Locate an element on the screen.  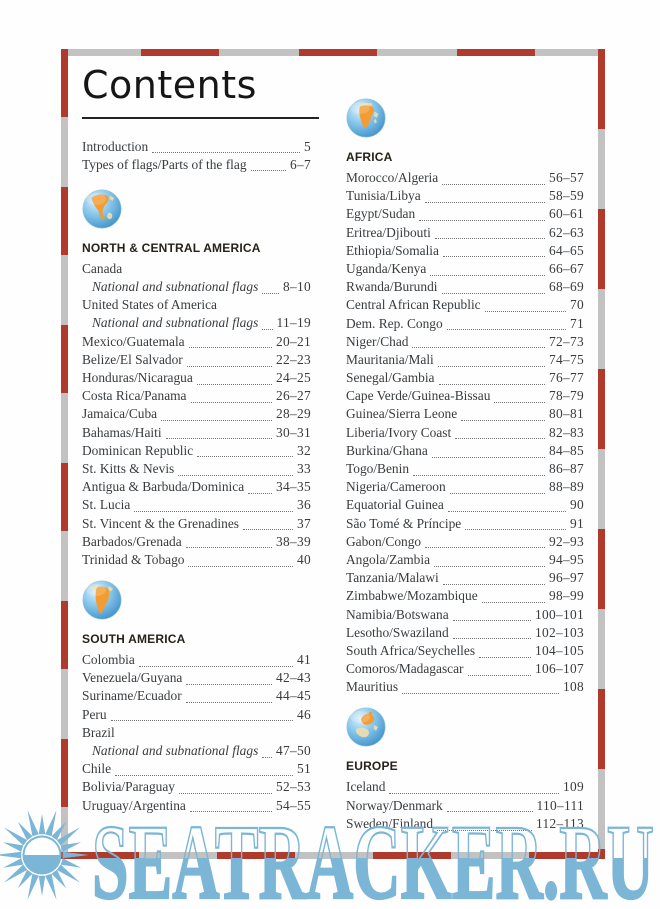
toc-entry: Jamaica/Cuba 28–29 is located at coordinates (196, 415).